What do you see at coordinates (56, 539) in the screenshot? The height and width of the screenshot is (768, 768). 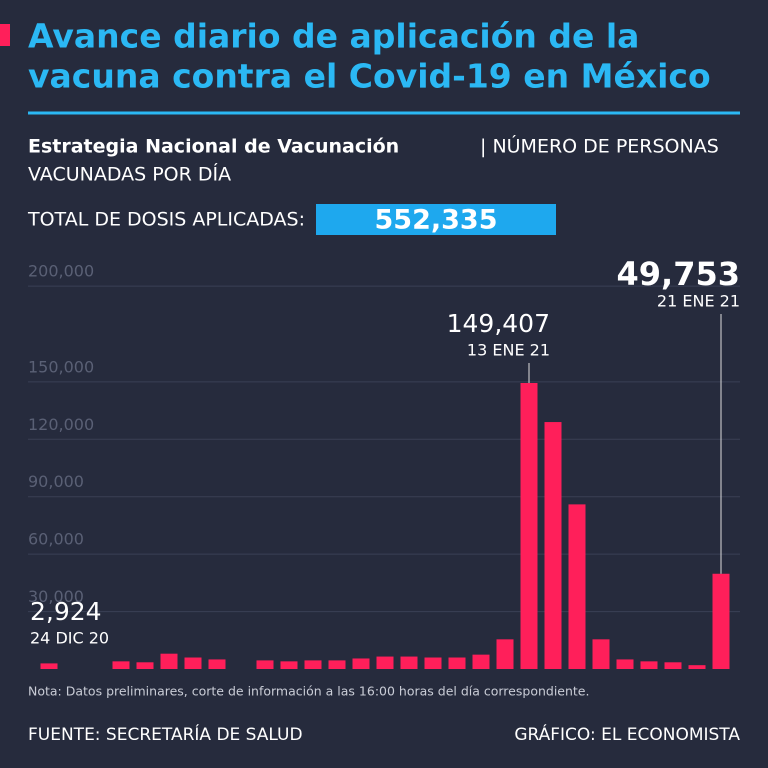 I see `y-tick-label: 60,000` at bounding box center [56, 539].